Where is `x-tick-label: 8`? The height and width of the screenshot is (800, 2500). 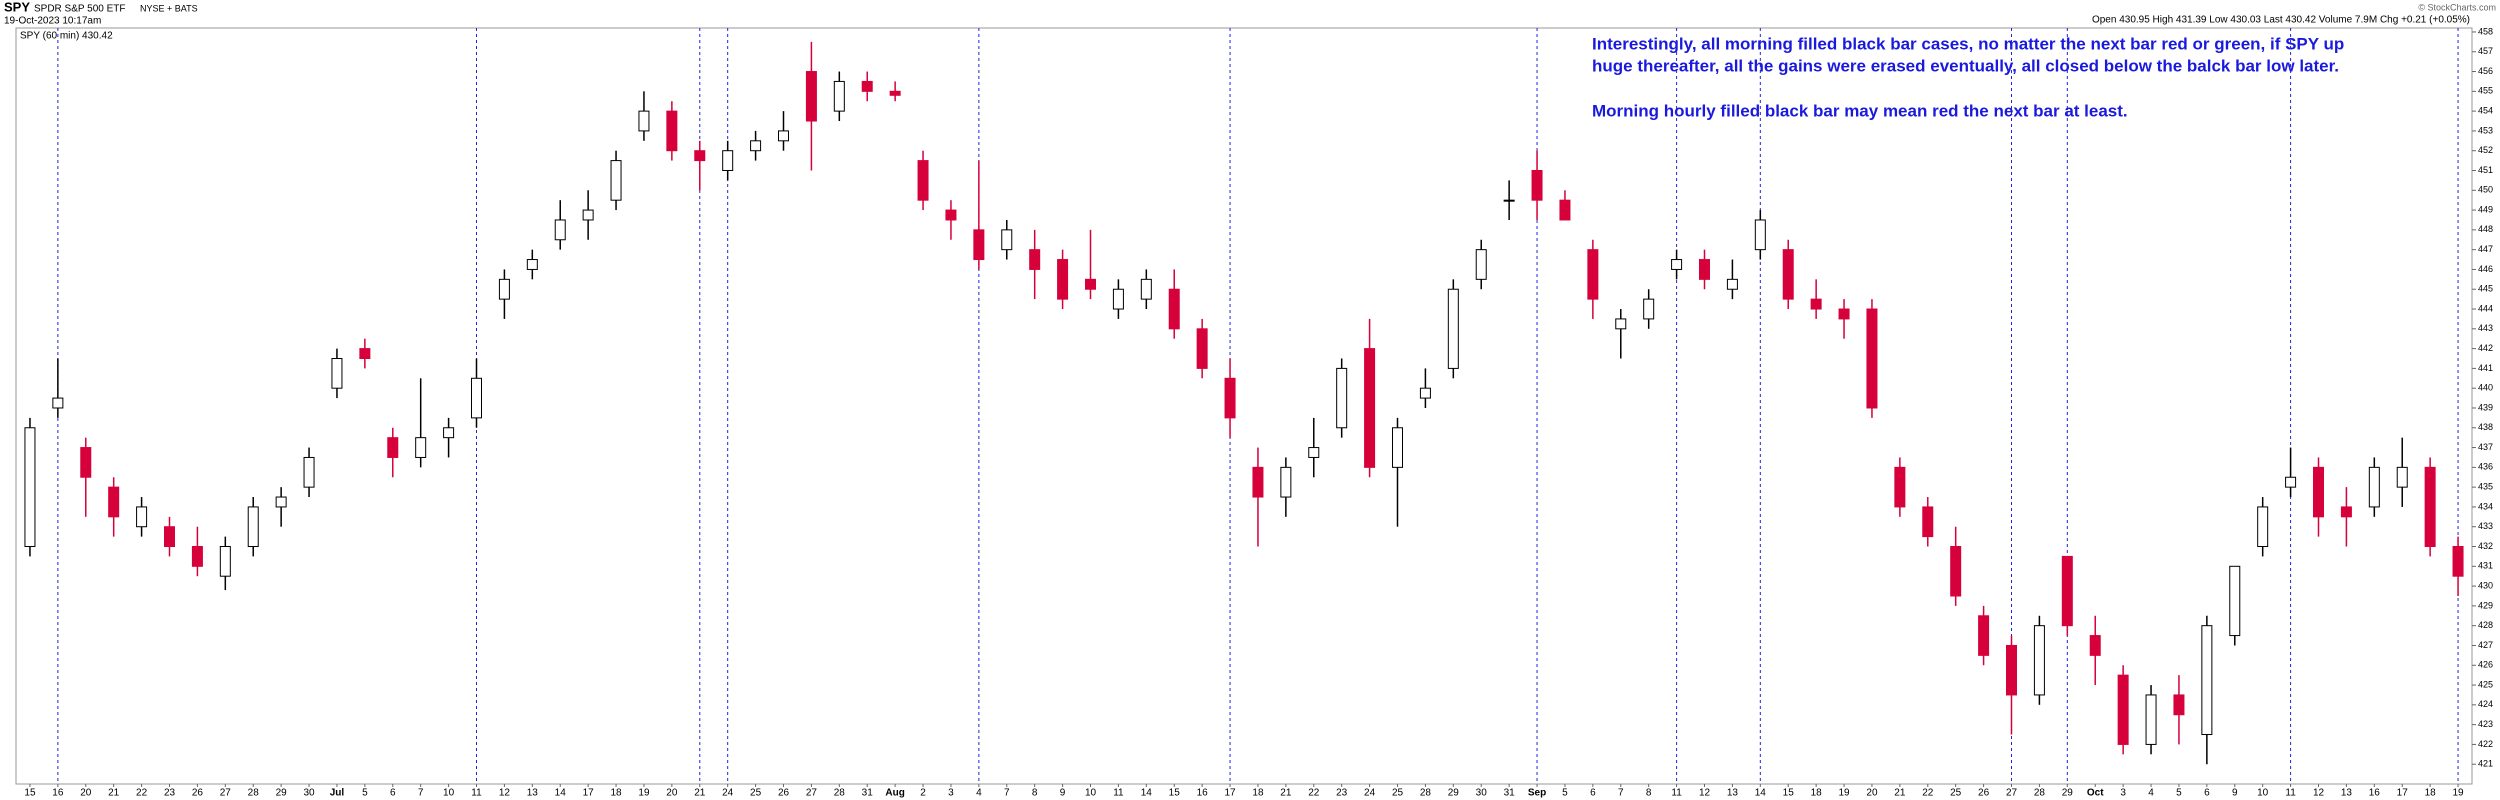
x-tick-label: 8 is located at coordinates (1649, 793).